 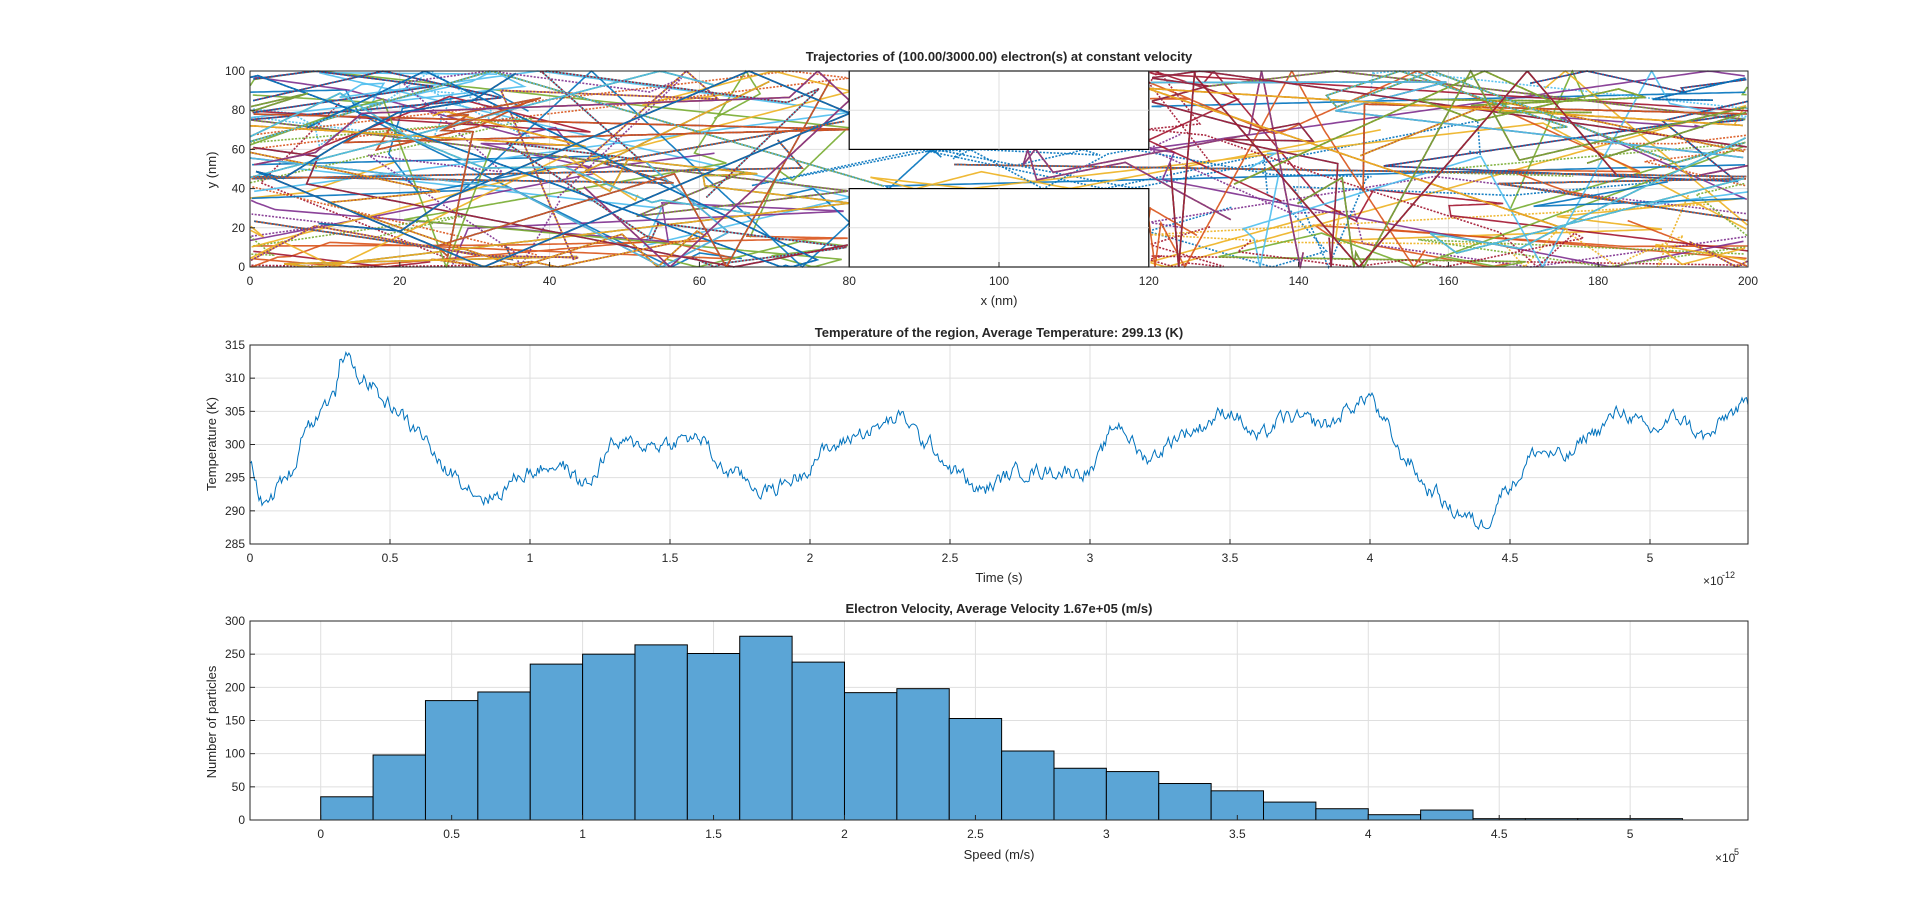 What do you see at coordinates (235, 445) in the screenshot?
I see `y-tick-label: 300` at bounding box center [235, 445].